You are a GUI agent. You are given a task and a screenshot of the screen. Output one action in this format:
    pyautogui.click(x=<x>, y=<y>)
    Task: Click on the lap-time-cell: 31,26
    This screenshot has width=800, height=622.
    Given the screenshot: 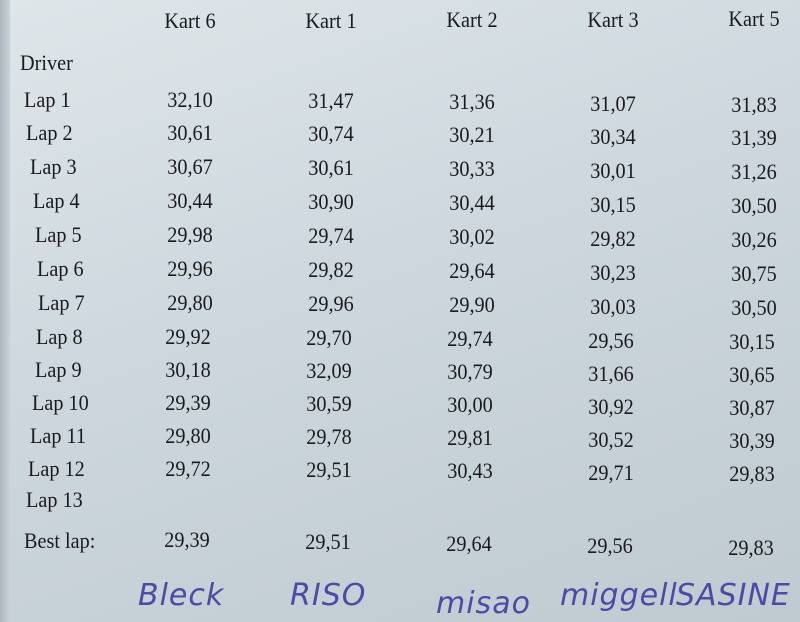 What is the action you would take?
    pyautogui.click(x=754, y=171)
    